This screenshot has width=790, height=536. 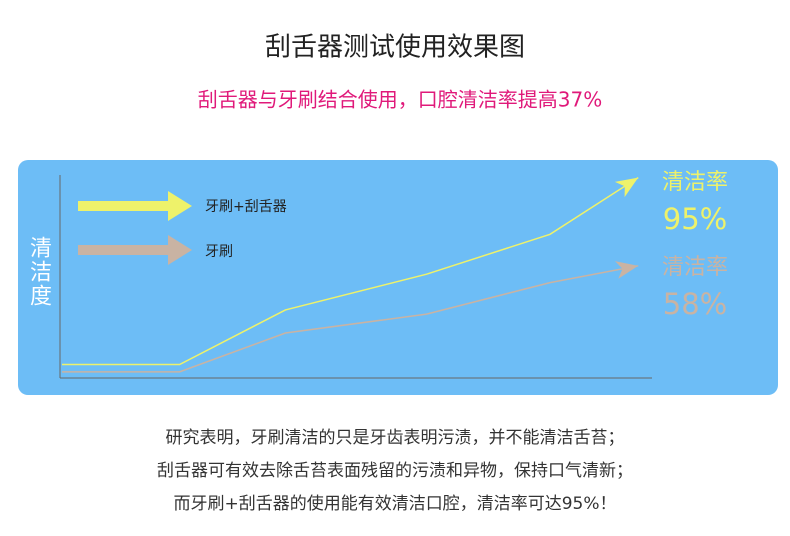 What do you see at coordinates (695, 219) in the screenshot?
I see `annotation-value: 95%` at bounding box center [695, 219].